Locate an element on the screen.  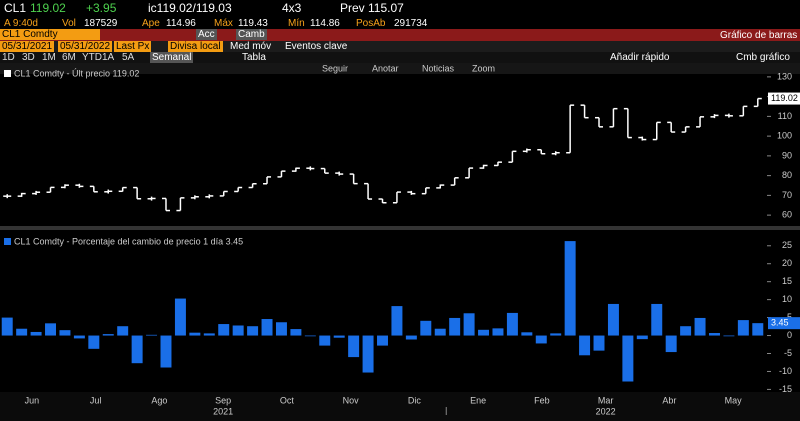
x-tick-label: Ene is located at coordinates (478, 400).